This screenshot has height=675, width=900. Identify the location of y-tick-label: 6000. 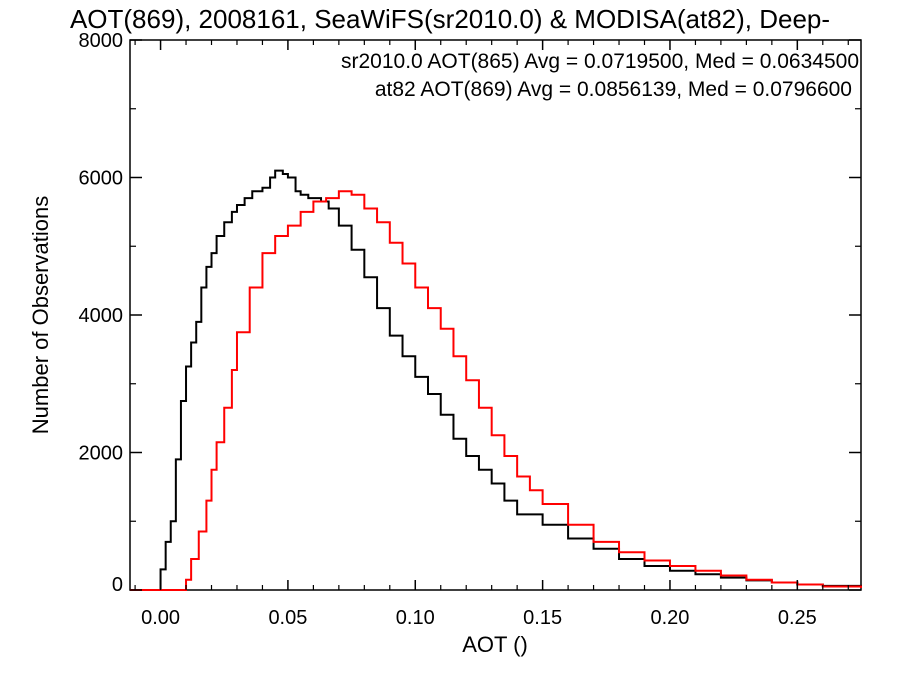
(101, 179).